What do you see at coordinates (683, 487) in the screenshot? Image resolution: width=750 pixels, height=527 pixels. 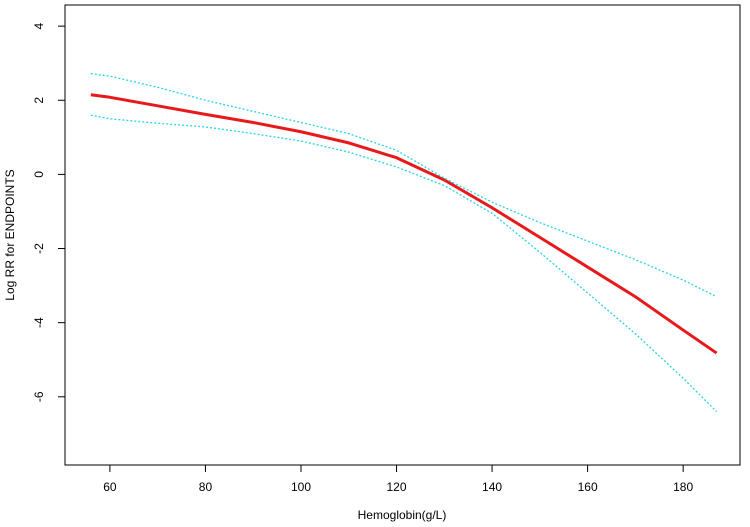 I see `x-tick-label: 180` at bounding box center [683, 487].